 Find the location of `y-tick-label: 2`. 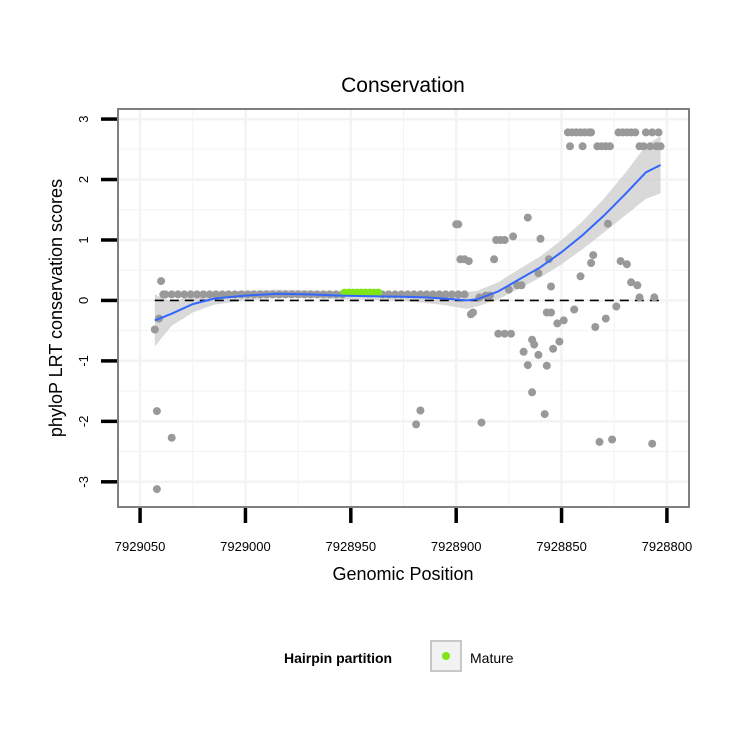

y-tick-label: 2 is located at coordinates (83, 179).